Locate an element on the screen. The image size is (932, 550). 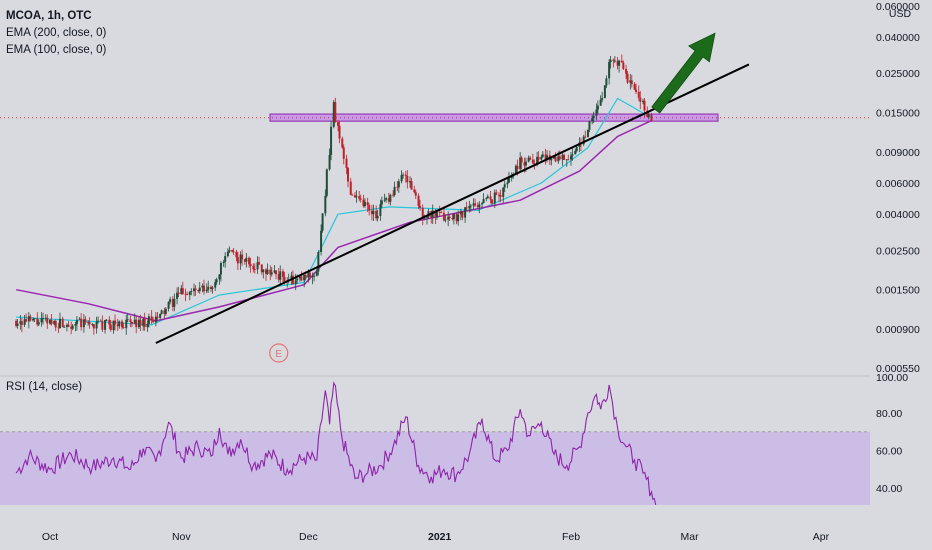
rsi-tick-label: 80.00 is located at coordinates (889, 414).